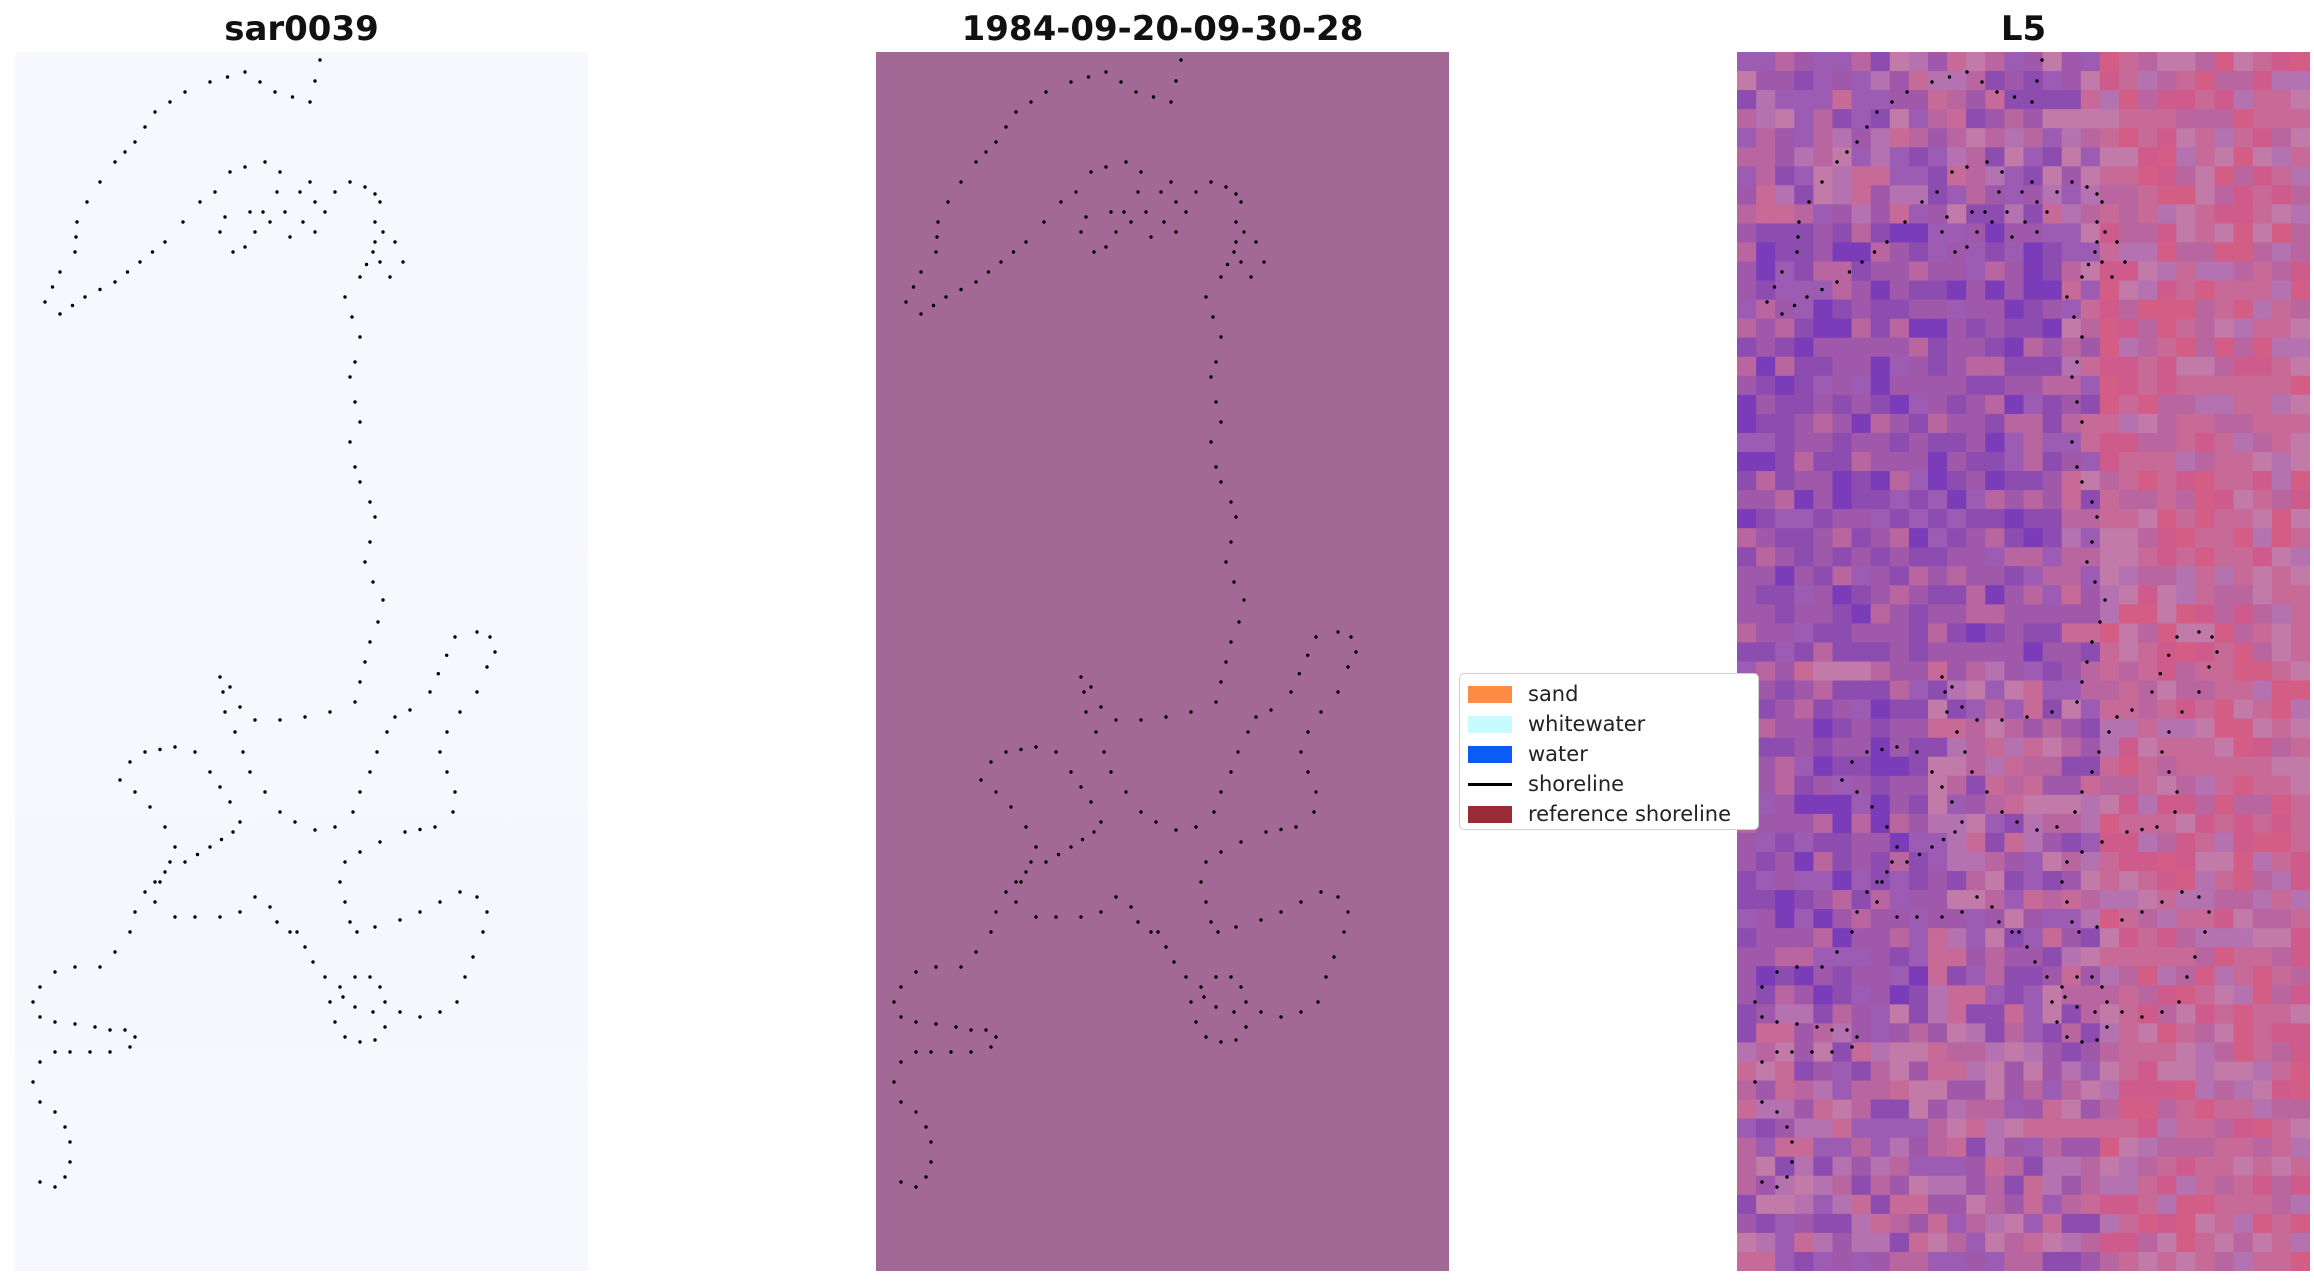 Image resolution: width=2314 pixels, height=1283 pixels. What do you see at coordinates (2023, 29) in the screenshot?
I see `panel-title-l5: L5` at bounding box center [2023, 29].